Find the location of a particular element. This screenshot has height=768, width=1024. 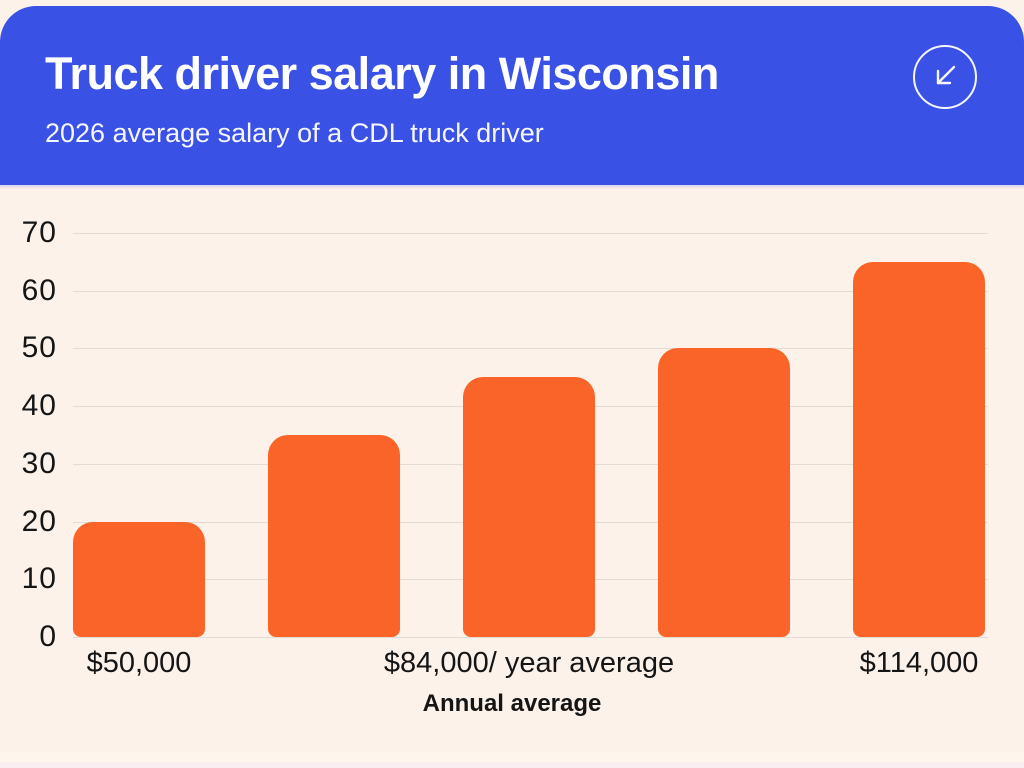

x-tick-label: $84,000/ year average is located at coordinates (529, 663).